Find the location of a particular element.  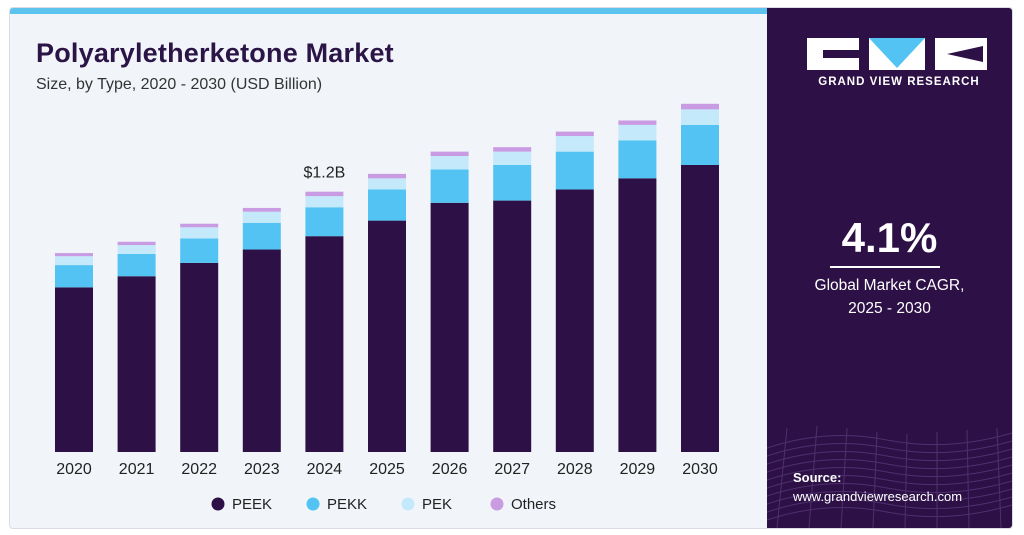

bar-peek-2025 is located at coordinates (387, 336).